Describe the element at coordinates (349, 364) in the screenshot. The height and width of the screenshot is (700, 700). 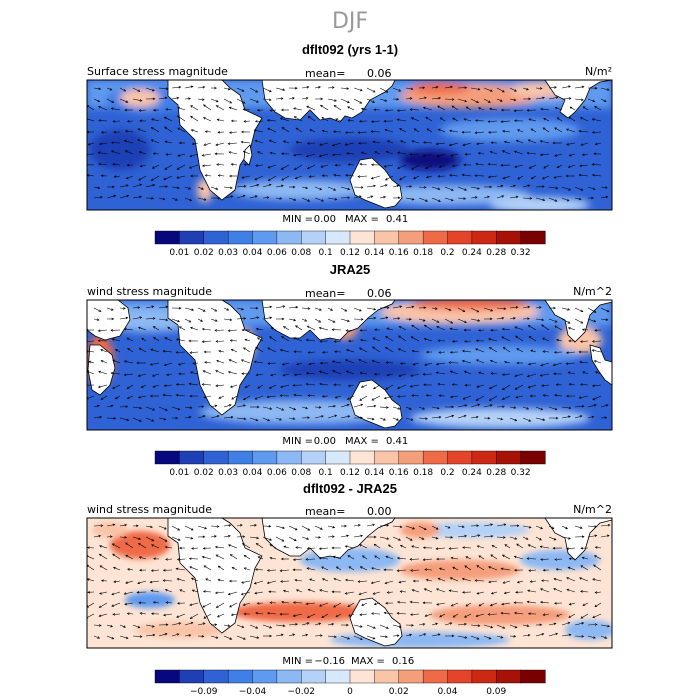
I see `panel-2-land` at that location.